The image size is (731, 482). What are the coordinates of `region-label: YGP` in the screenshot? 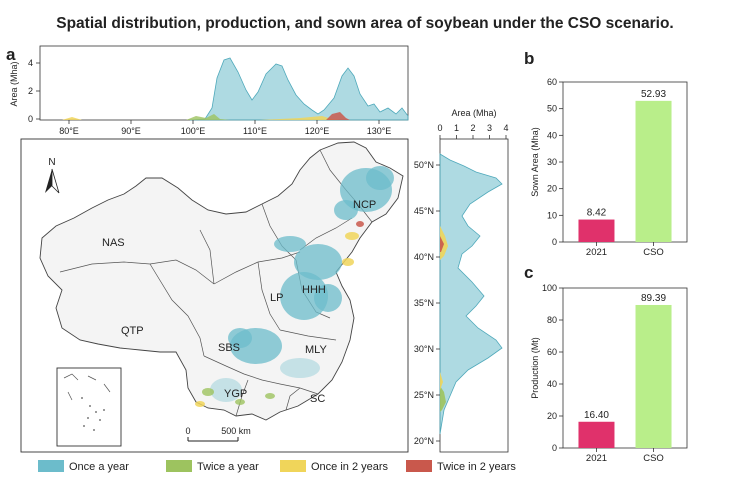 It's located at (235, 394).